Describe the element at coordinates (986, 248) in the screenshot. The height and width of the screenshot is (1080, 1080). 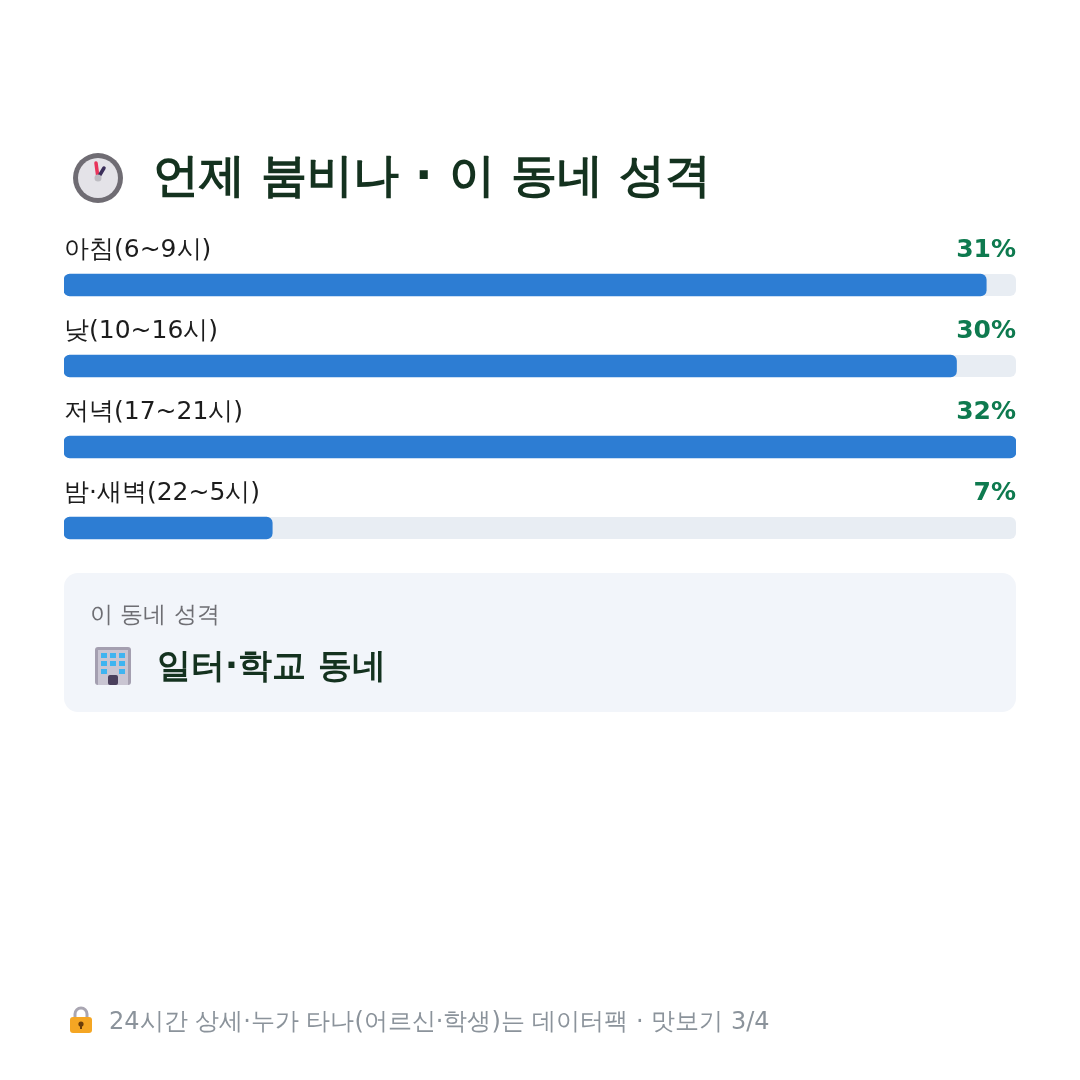
I see `data-label: 31%` at that location.